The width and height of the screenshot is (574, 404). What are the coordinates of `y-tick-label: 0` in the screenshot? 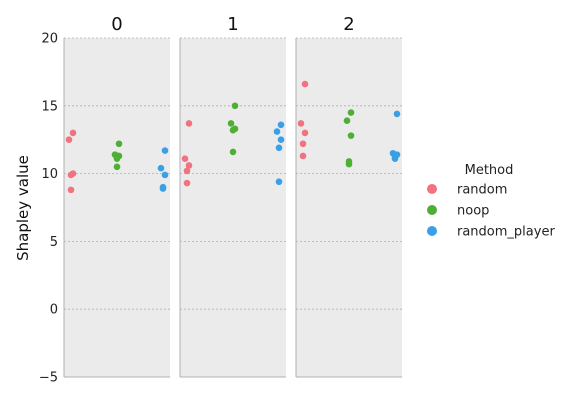 It's located at (54, 310).